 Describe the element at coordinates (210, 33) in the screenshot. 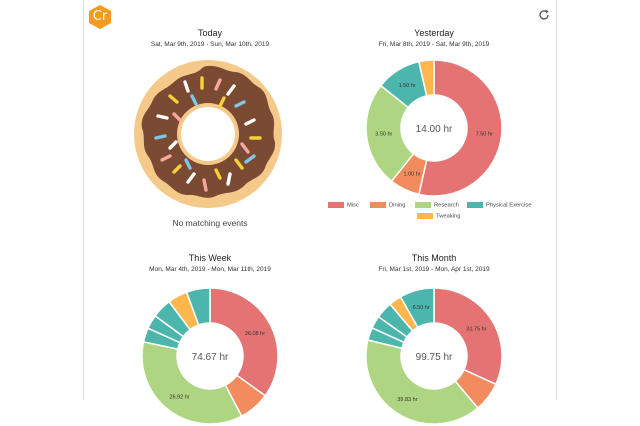

I see `today-title: Today` at that location.